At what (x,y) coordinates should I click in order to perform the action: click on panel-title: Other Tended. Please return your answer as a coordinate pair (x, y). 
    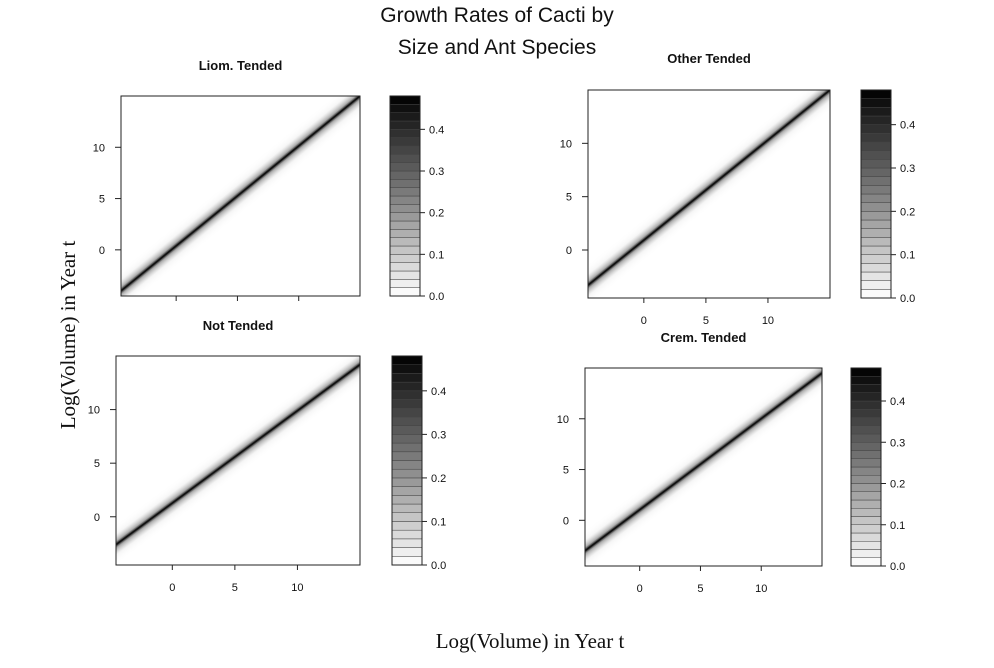
    Looking at the image, I should click on (709, 58).